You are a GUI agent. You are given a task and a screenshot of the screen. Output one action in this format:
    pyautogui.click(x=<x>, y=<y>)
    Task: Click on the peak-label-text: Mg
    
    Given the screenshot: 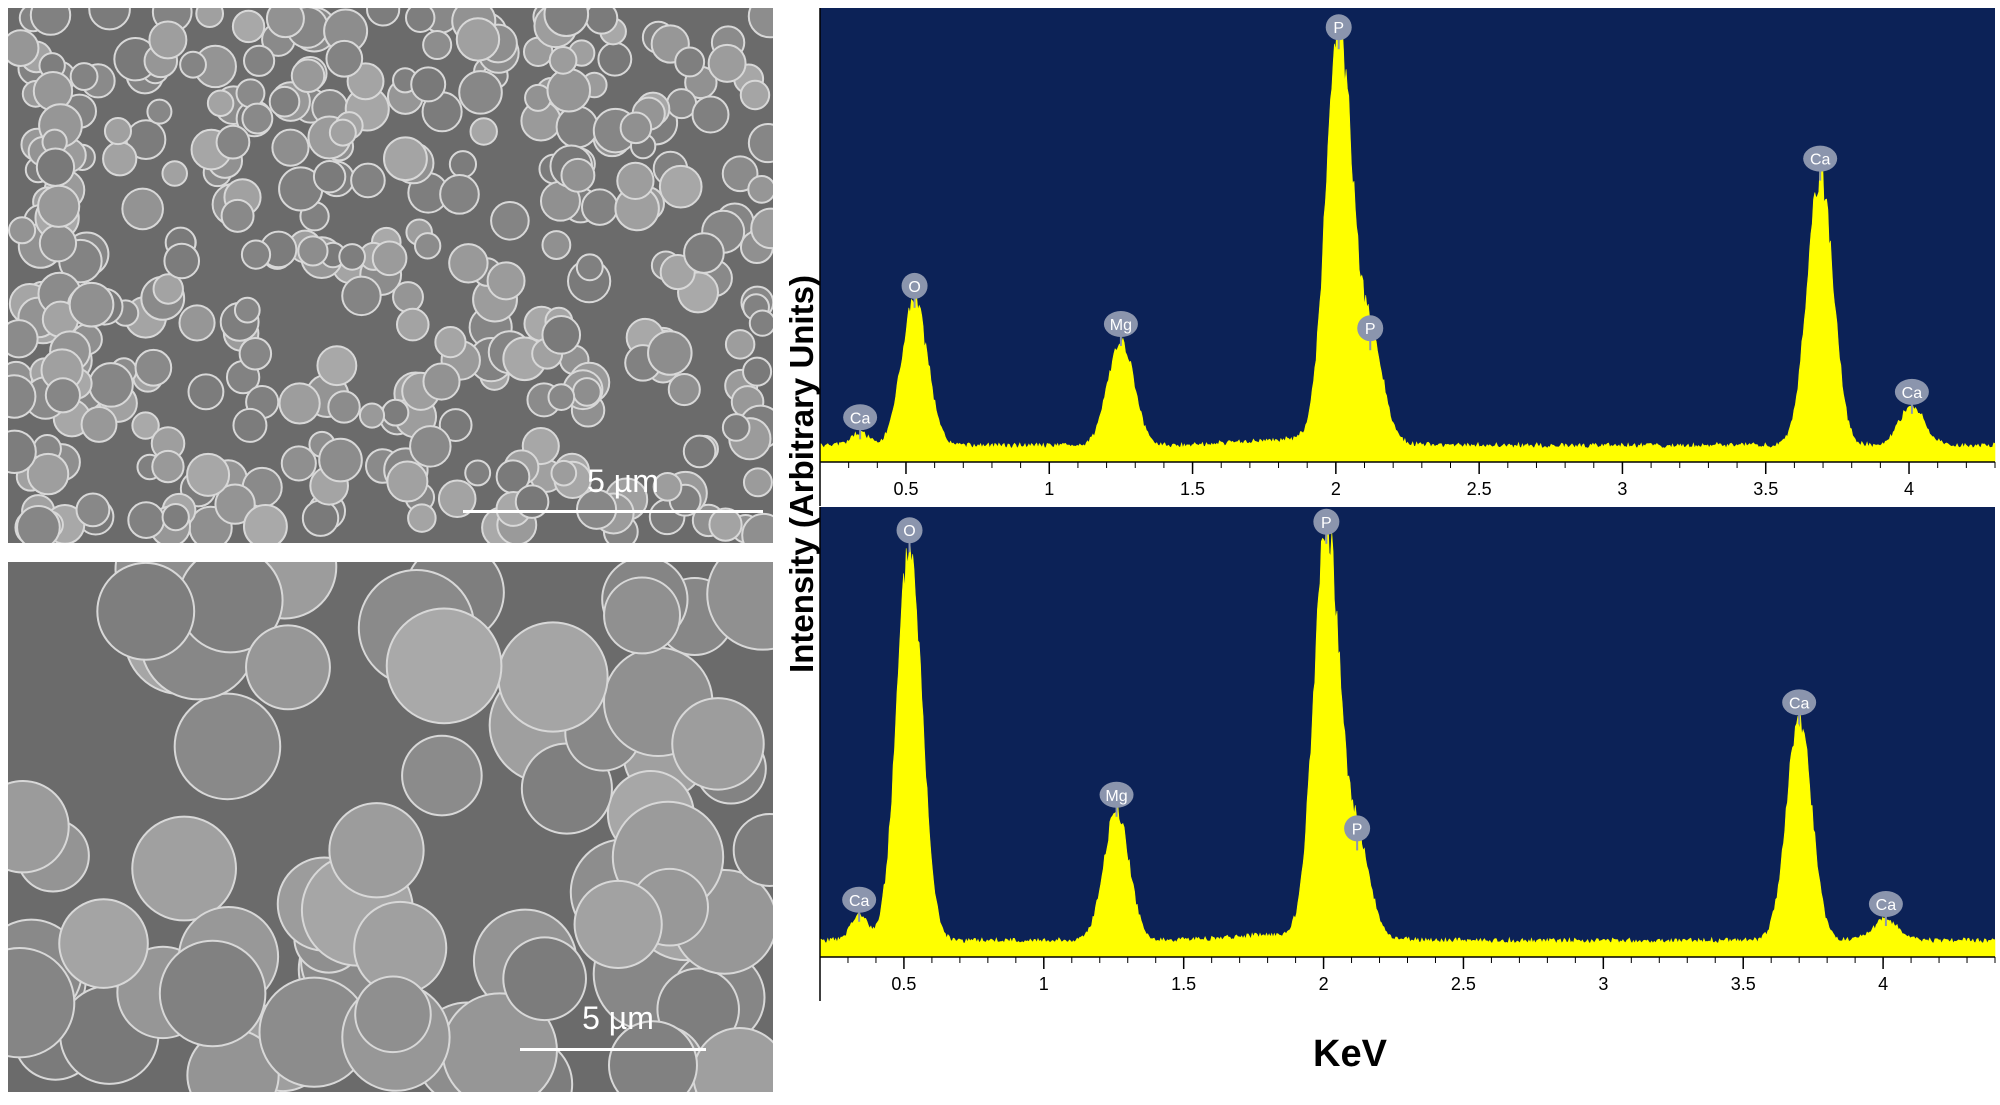 What is the action you would take?
    pyautogui.click(x=1121, y=325)
    